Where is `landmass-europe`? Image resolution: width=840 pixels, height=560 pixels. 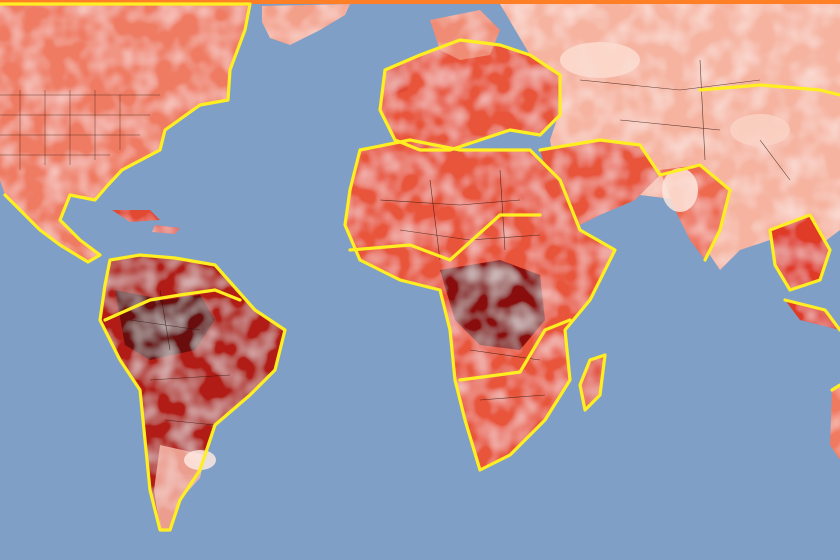
landmass-europe is located at coordinates (470, 95).